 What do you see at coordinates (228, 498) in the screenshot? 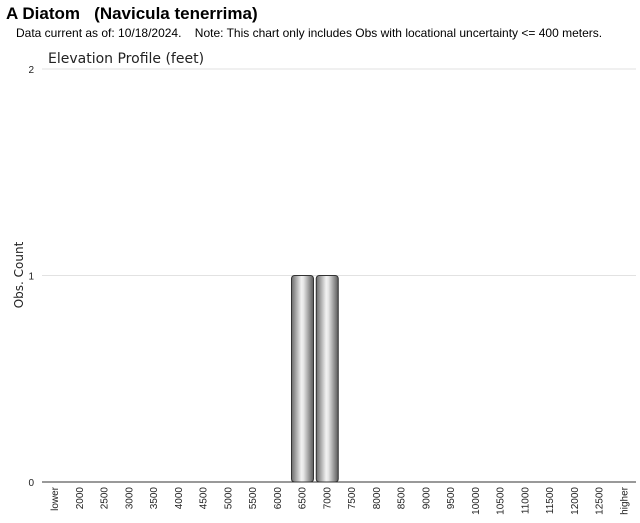
I see `x-tick-label: 5000` at bounding box center [228, 498].